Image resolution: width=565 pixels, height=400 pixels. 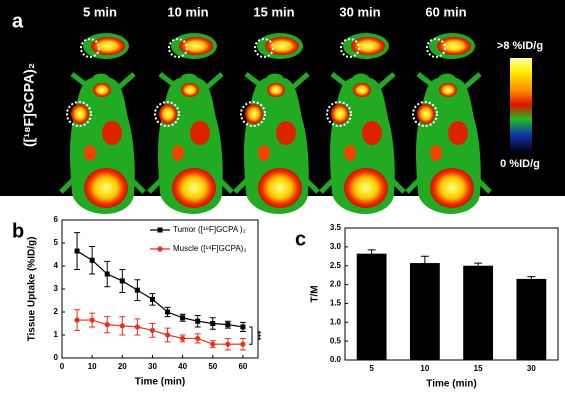 I want to click on x-tick-label: 5, so click(x=371, y=368).